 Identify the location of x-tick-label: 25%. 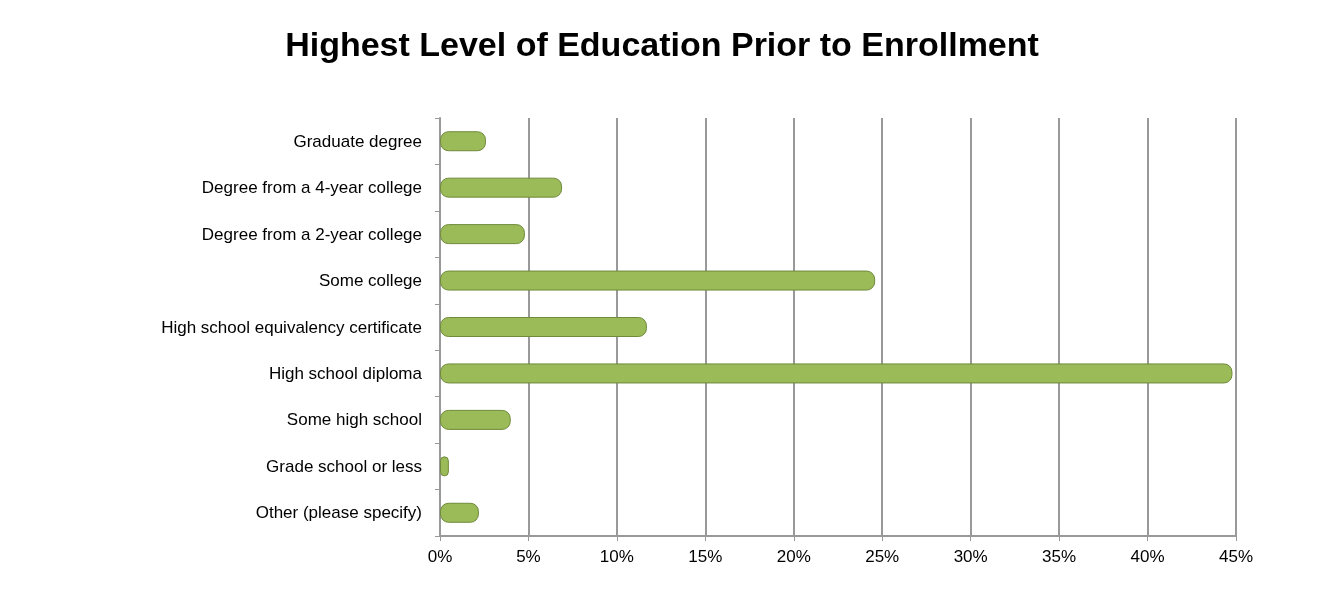
(882, 556).